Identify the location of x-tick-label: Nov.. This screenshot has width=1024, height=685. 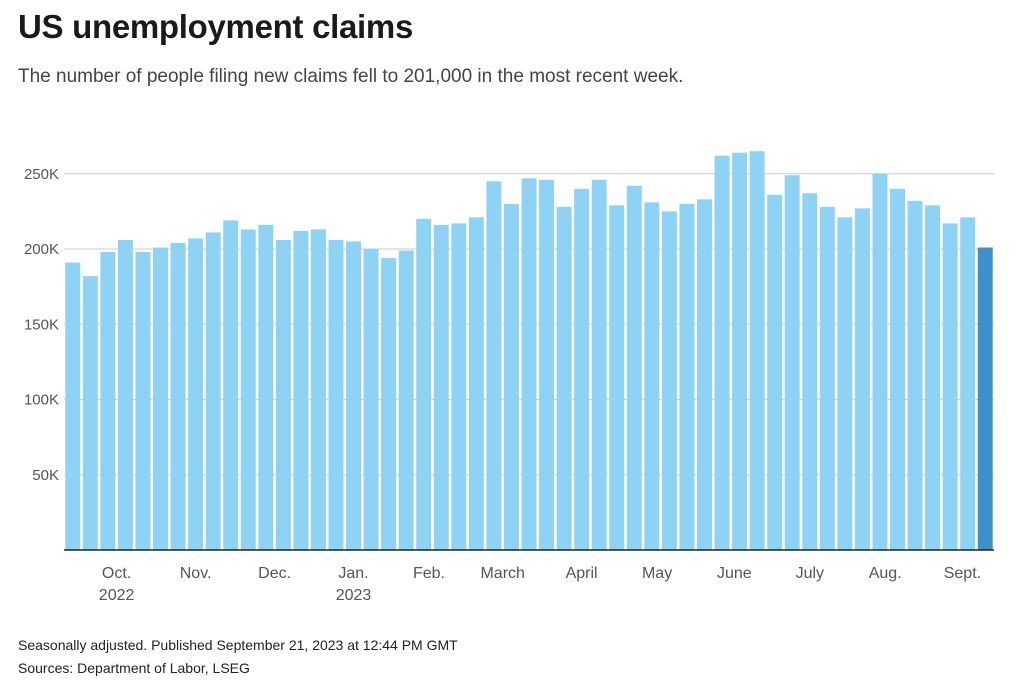
(196, 573).